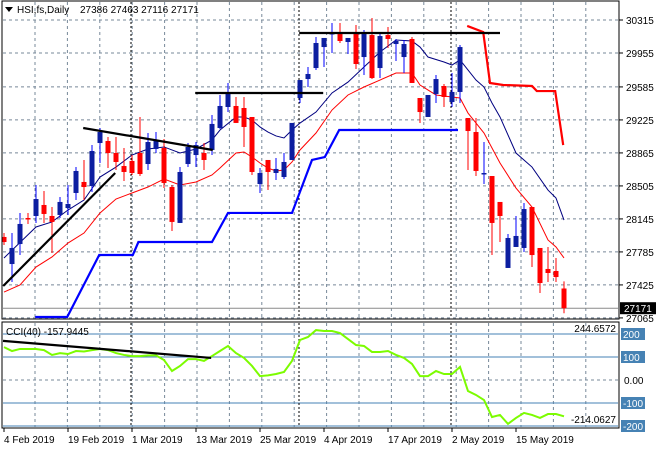  Describe the element at coordinates (43, 10) in the screenshot. I see `symbol-label: HSI,fs,Daily` at that location.